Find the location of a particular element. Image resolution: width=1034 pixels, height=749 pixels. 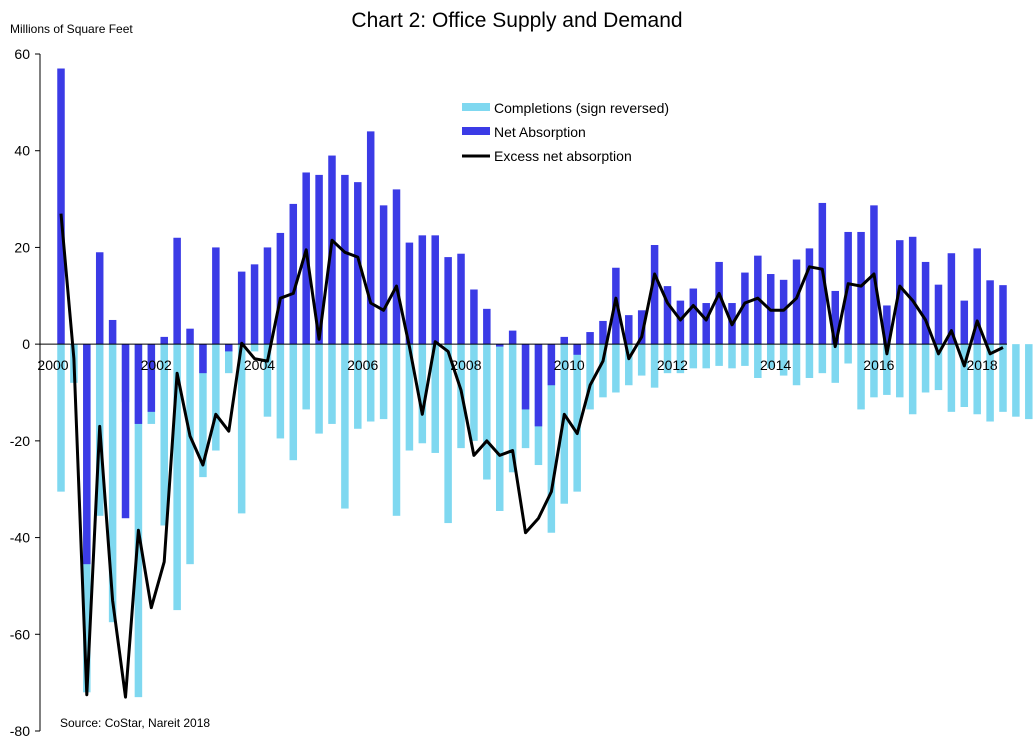

x-tick-label: 2006 is located at coordinates (362, 365).